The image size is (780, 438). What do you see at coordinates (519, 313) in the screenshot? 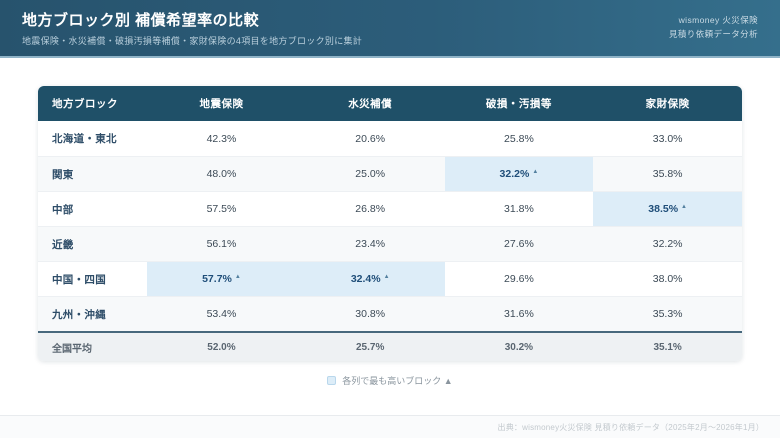
I see `value-cell: 31.6%` at bounding box center [519, 313].